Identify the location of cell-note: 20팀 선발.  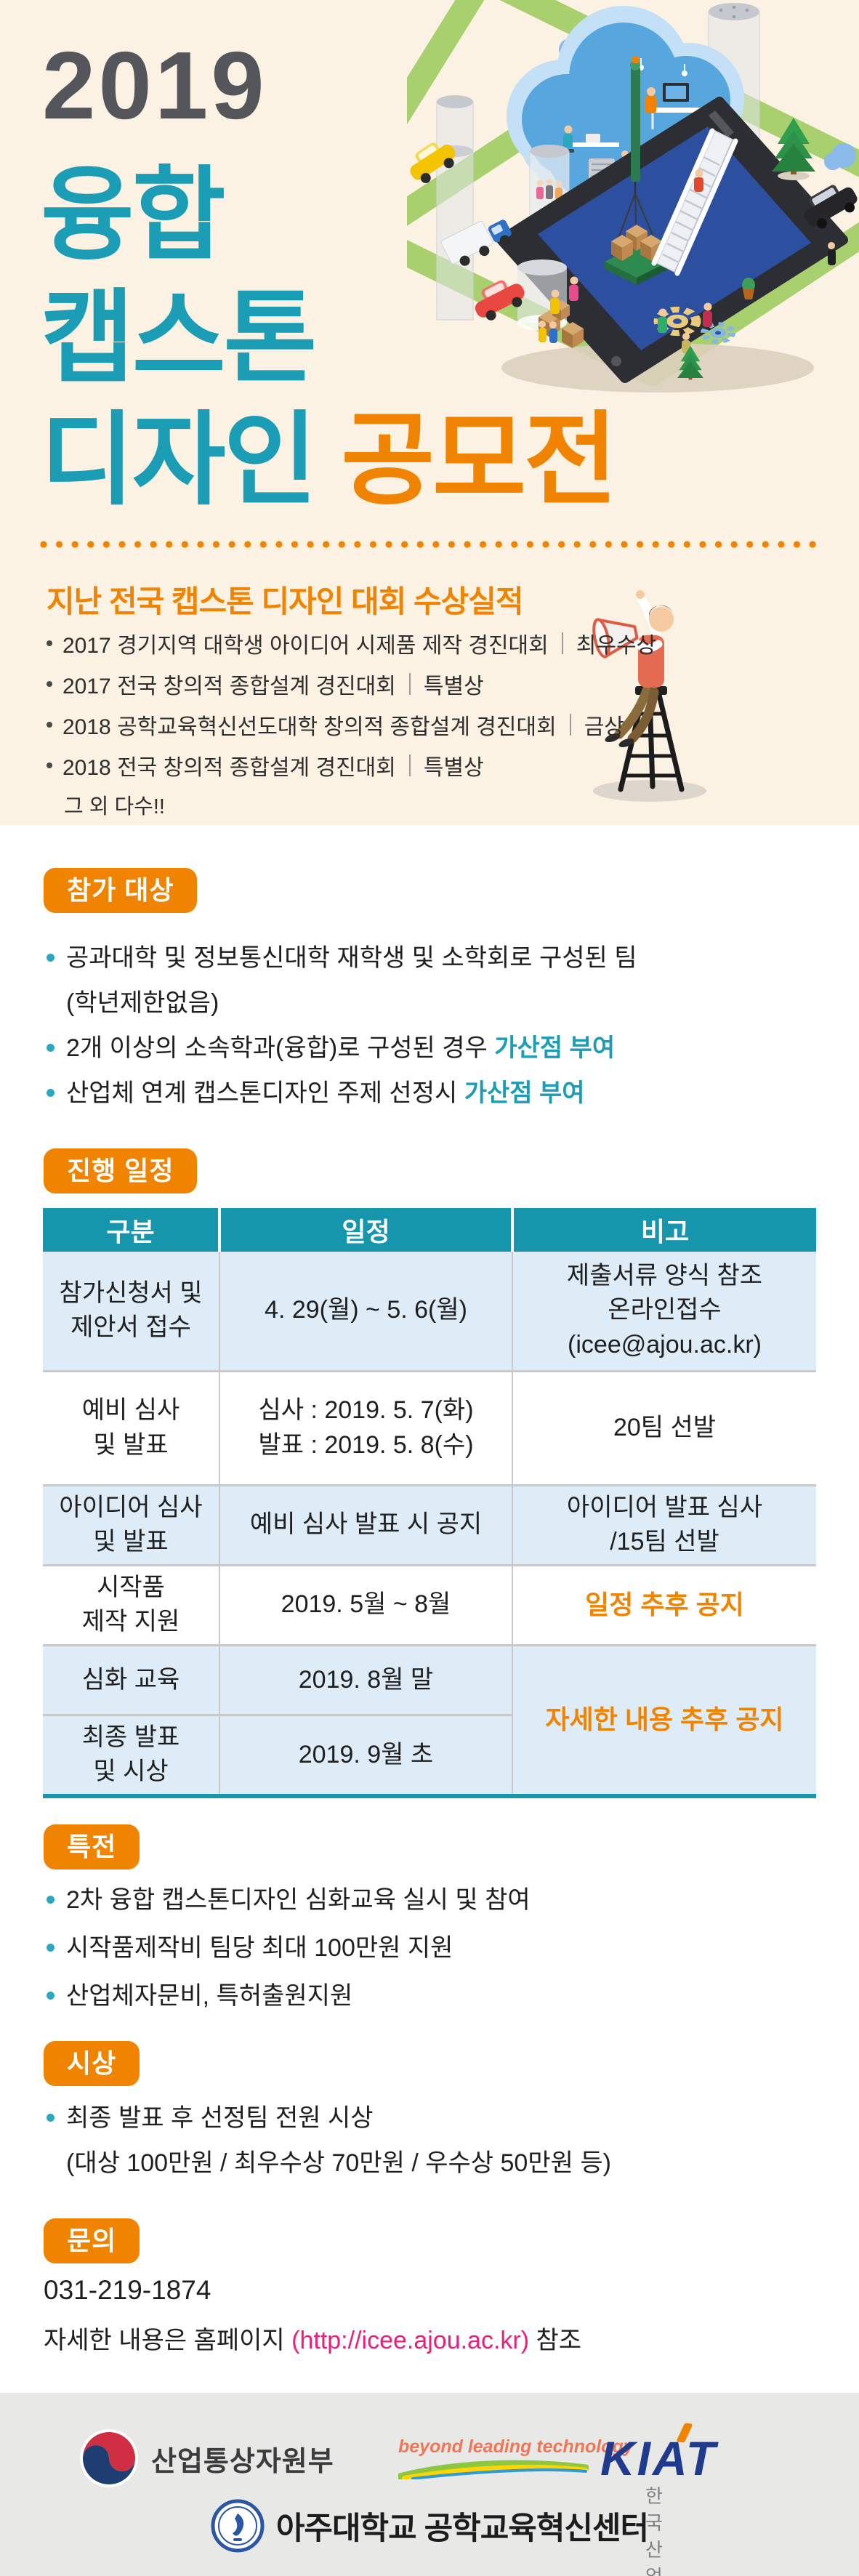
(664, 1427).